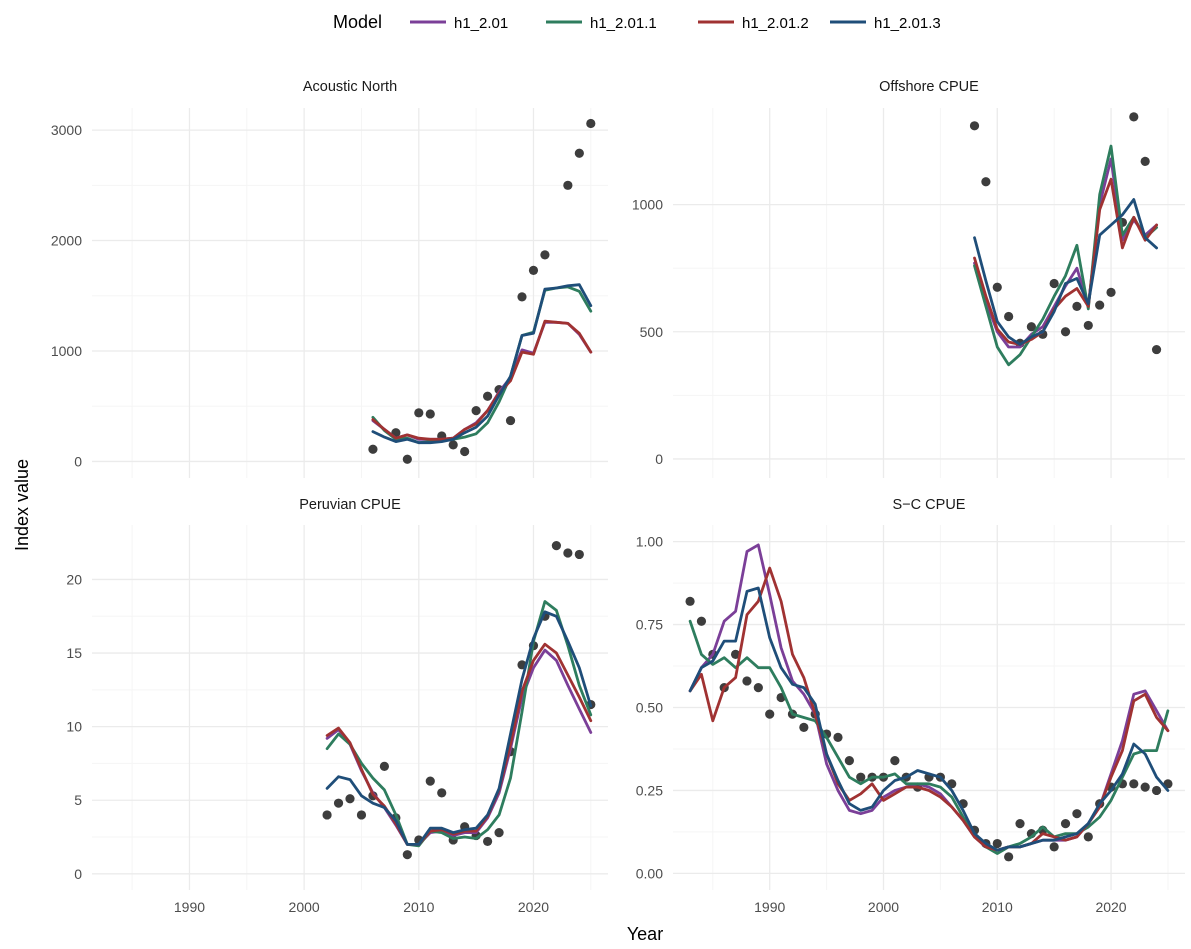 Image resolution: width=1191 pixels, height=949 pixels. I want to click on y-tick-label: 0.00, so click(649, 873).